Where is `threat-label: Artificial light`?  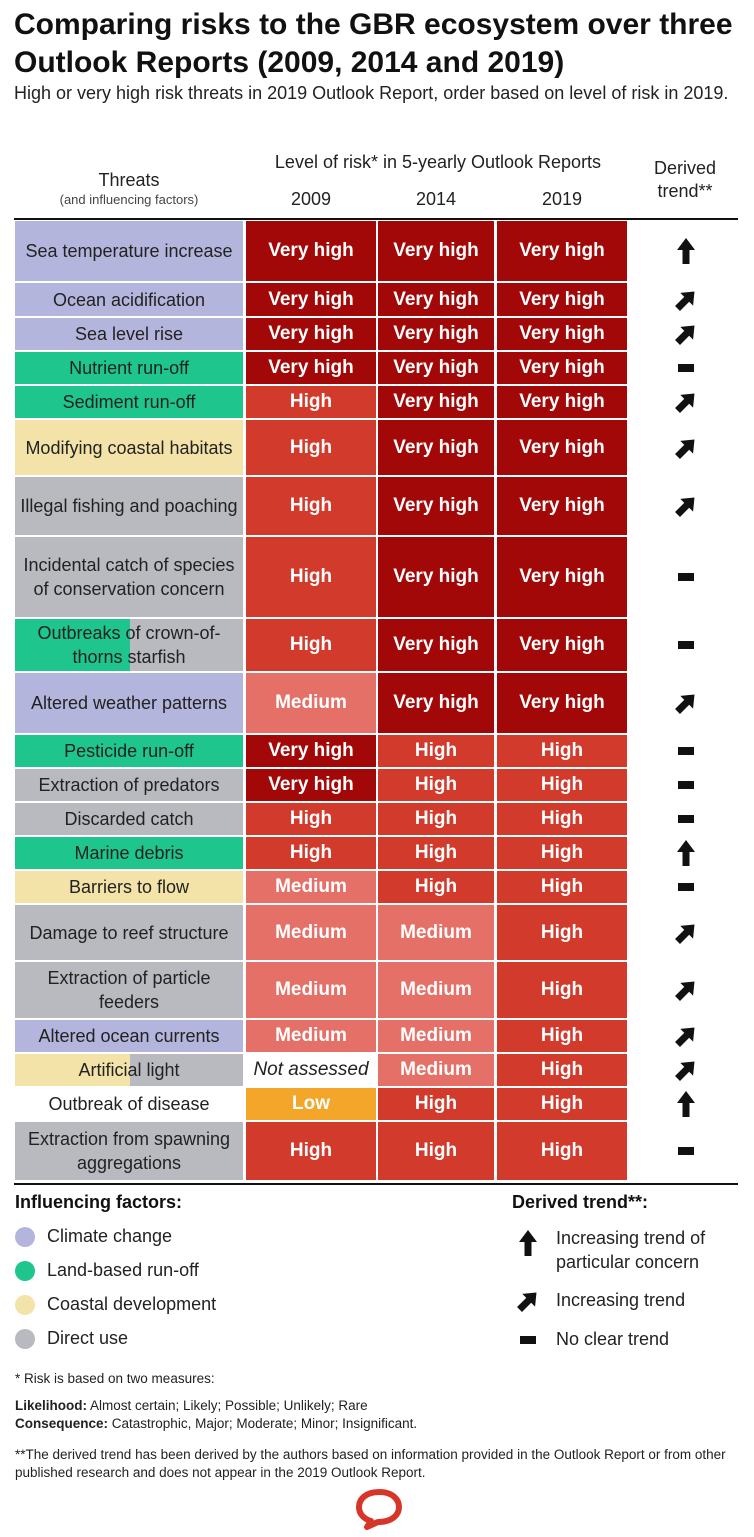 threat-label: Artificial light is located at coordinates (129, 1070).